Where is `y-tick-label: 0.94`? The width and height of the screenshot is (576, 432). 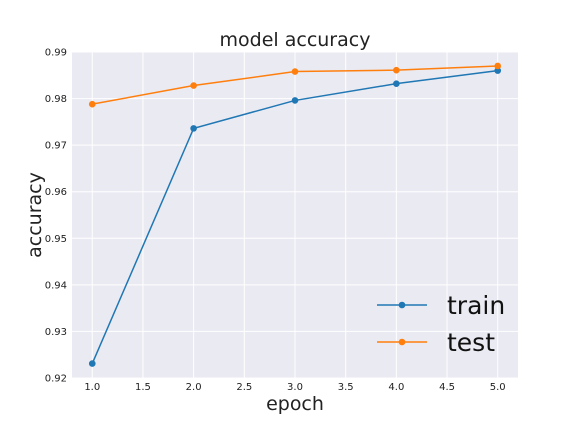 y-tick-label: 0.94 is located at coordinates (56, 285).